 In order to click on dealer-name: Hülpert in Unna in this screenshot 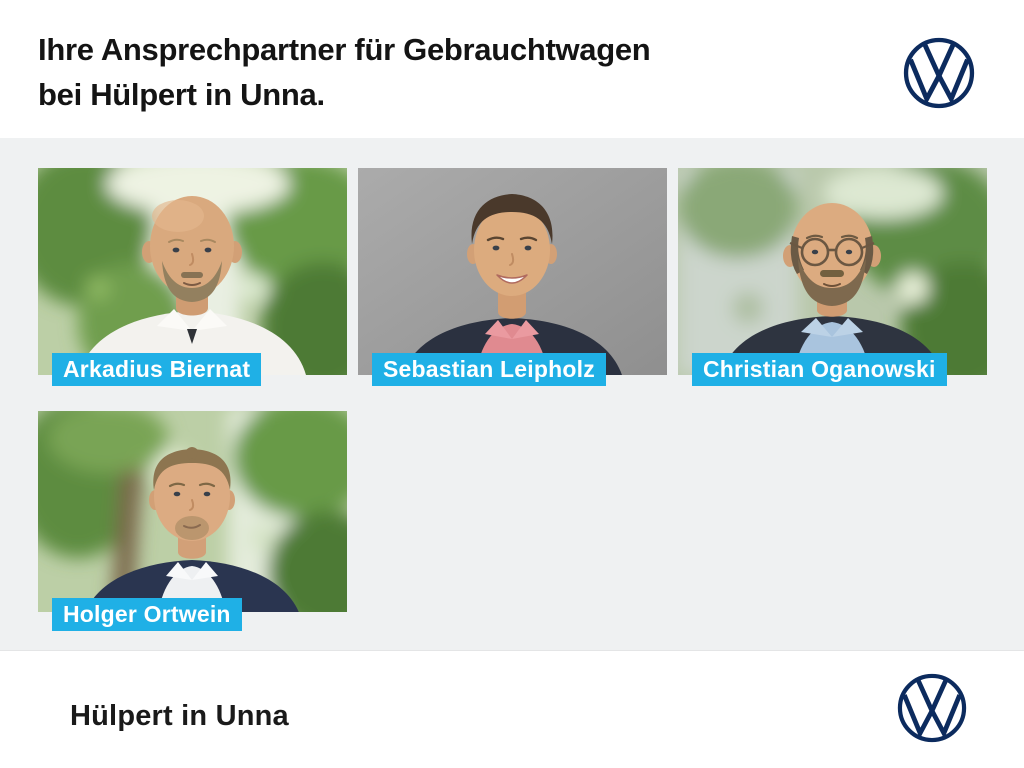, I will do `click(179, 716)`.